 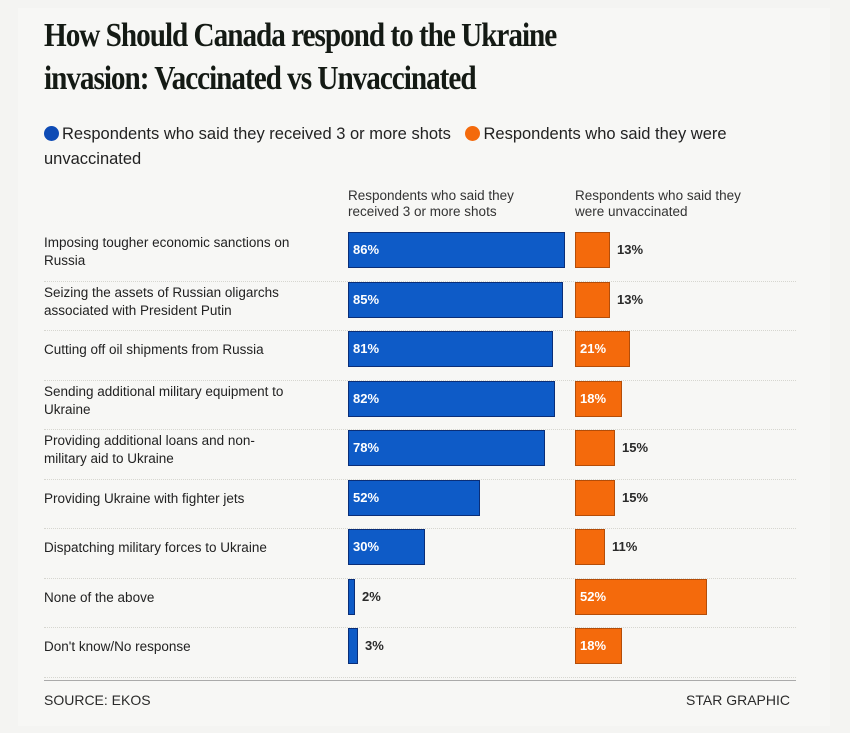 What do you see at coordinates (593, 596) in the screenshot?
I see `value-label-unvaccinated: 52%` at bounding box center [593, 596].